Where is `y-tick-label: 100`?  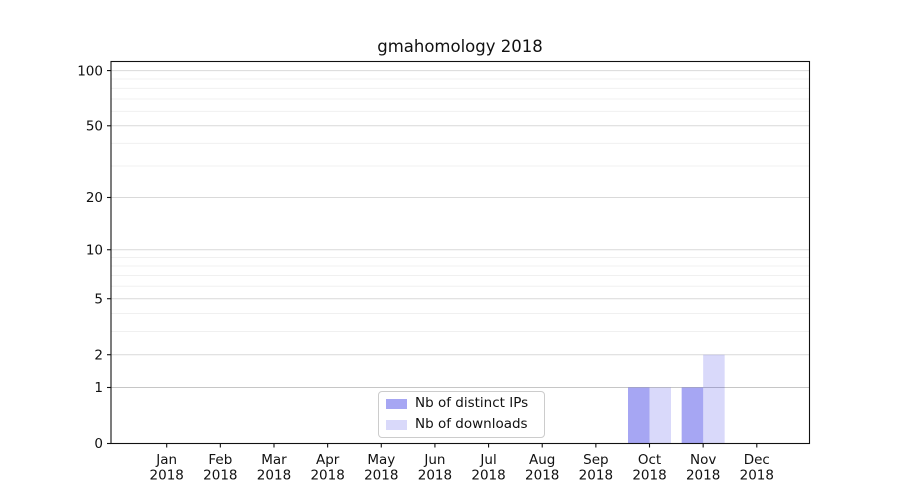
y-tick-label: 100 is located at coordinates (90, 71).